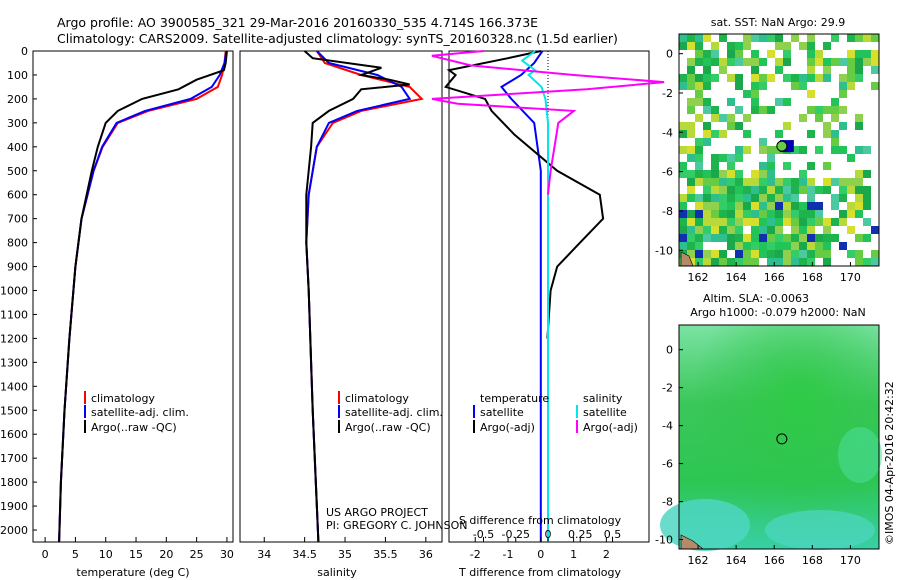 This screenshot has width=900, height=580. Describe the element at coordinates (14, 410) in the screenshot. I see `y-tick-label: 1500` at that location.